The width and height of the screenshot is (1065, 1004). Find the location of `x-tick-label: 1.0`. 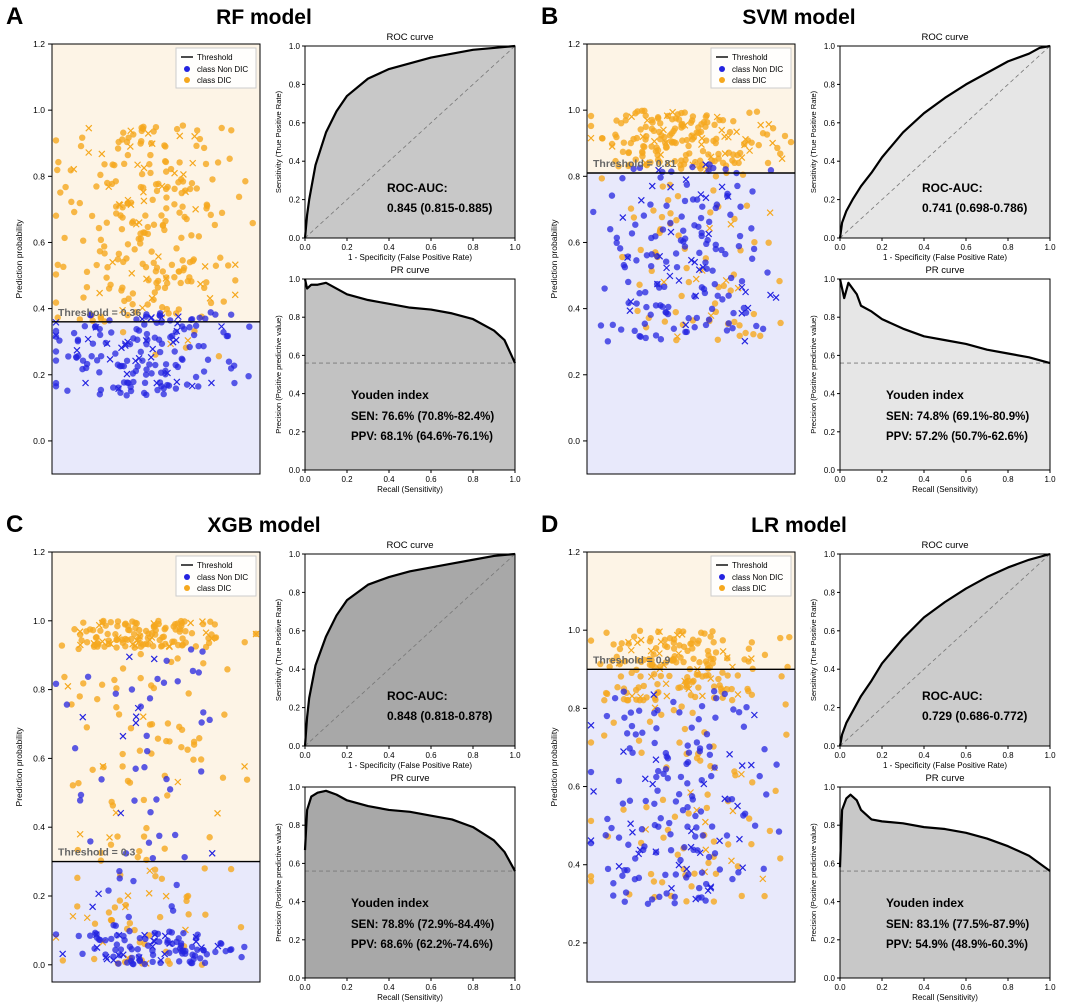

x-tick-label: 1.0 is located at coordinates (515, 247).